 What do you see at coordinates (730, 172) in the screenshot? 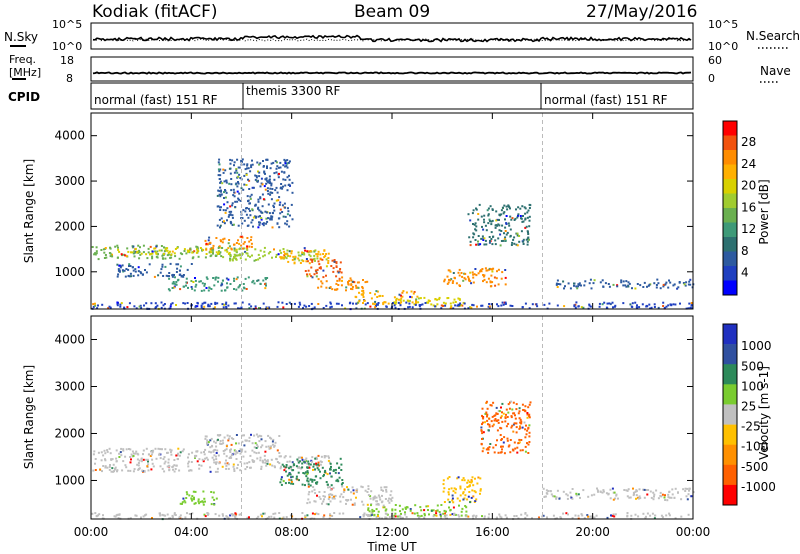
I see `power-colorbar-segment` at bounding box center [730, 172].